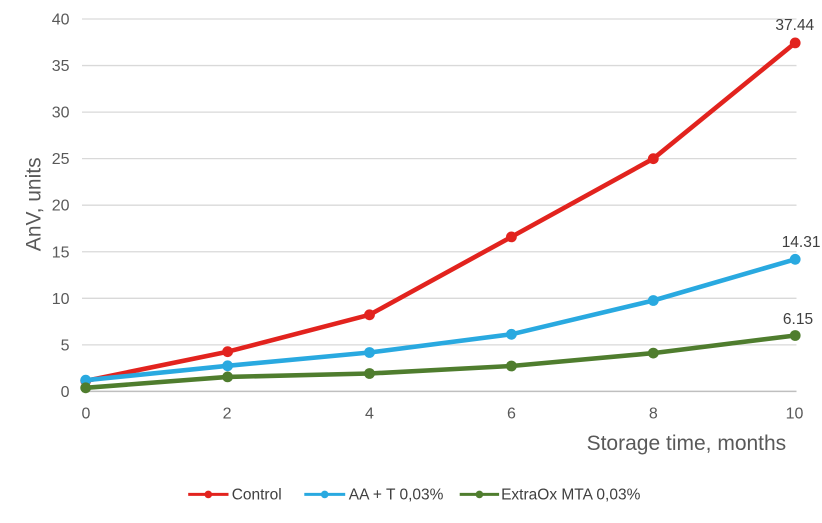 The image size is (822, 523). I want to click on svg-text: 4, so click(369, 414).